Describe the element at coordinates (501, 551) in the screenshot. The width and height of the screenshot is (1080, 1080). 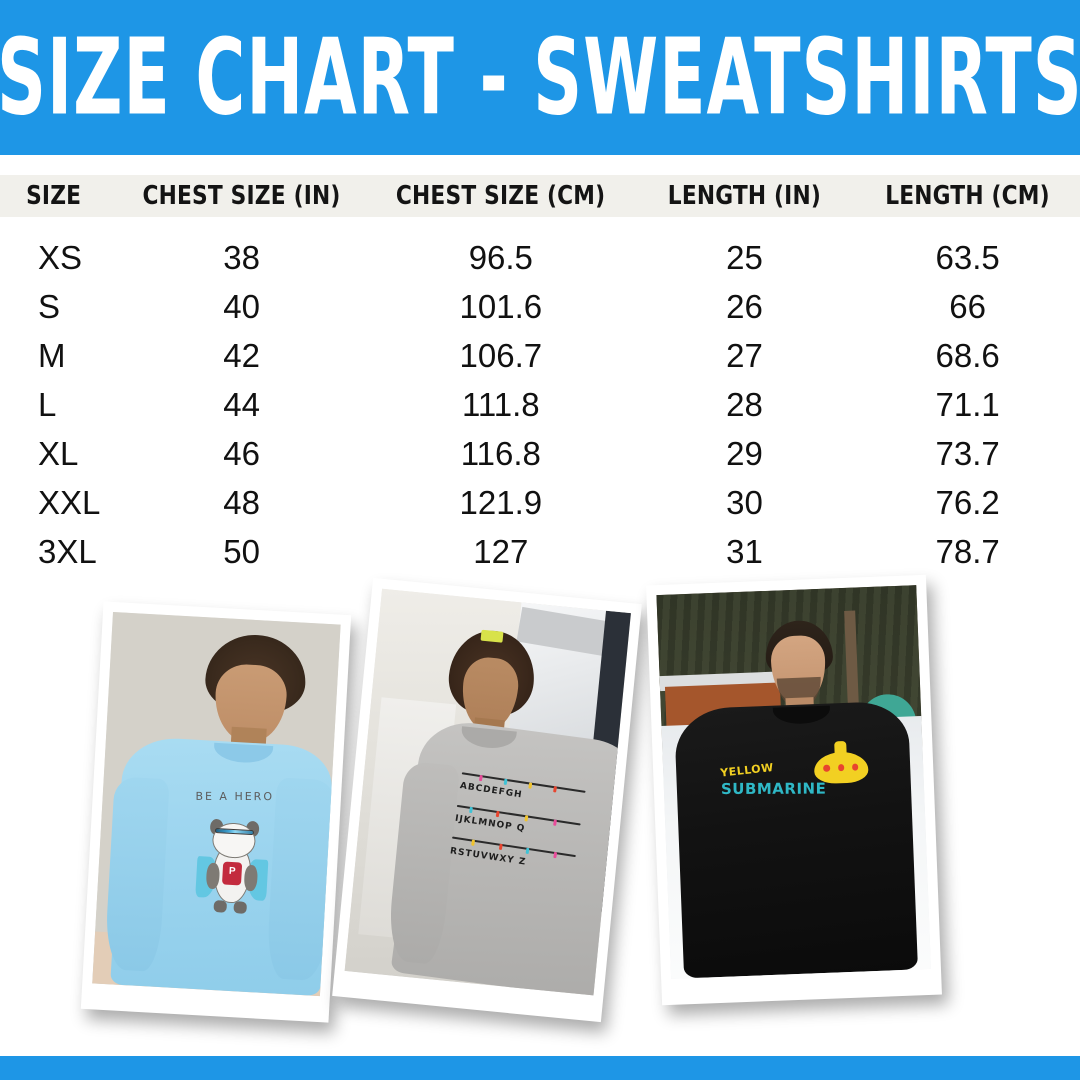
I see `cell-chest-cm: 127` at that location.